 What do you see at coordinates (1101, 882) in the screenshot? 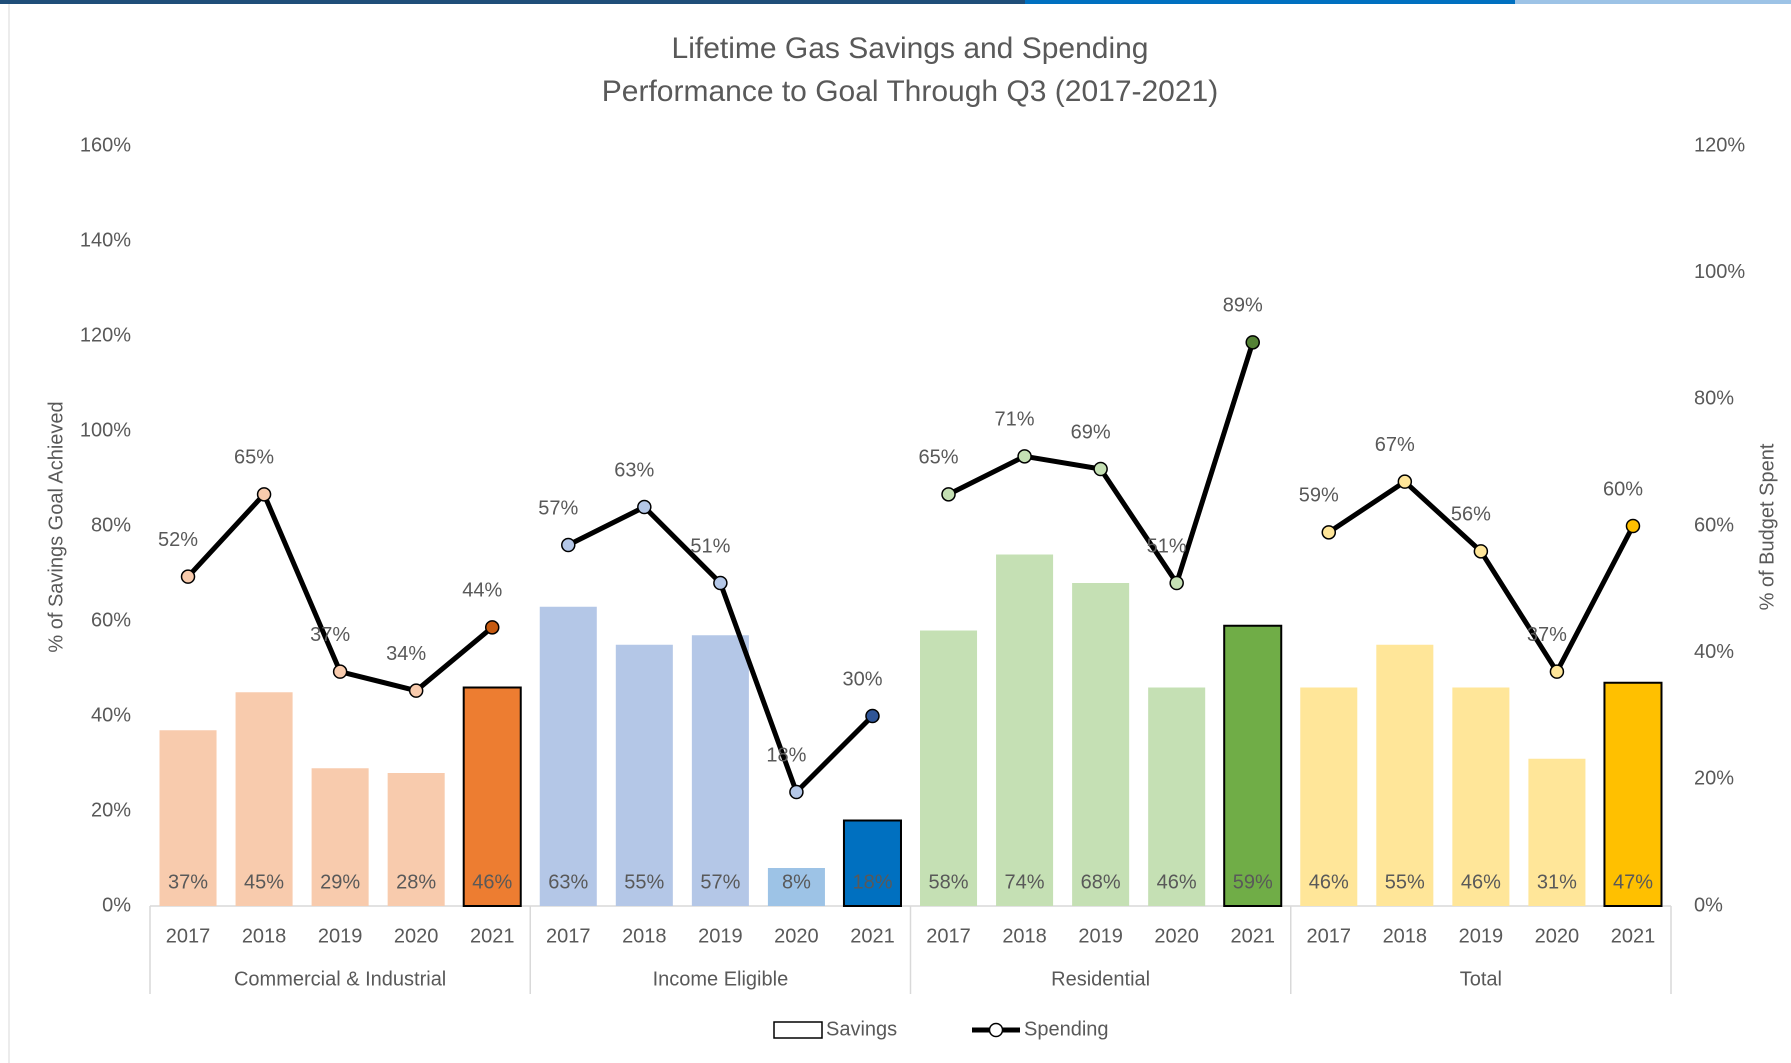
I see `bar-value-label: 68%` at bounding box center [1101, 882].